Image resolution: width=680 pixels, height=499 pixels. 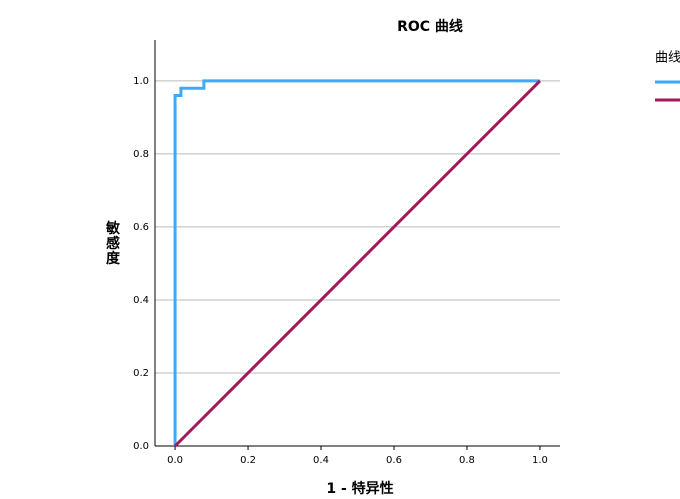 What do you see at coordinates (112, 243) in the screenshot?
I see `y-axis-label: 敏感度` at bounding box center [112, 243].